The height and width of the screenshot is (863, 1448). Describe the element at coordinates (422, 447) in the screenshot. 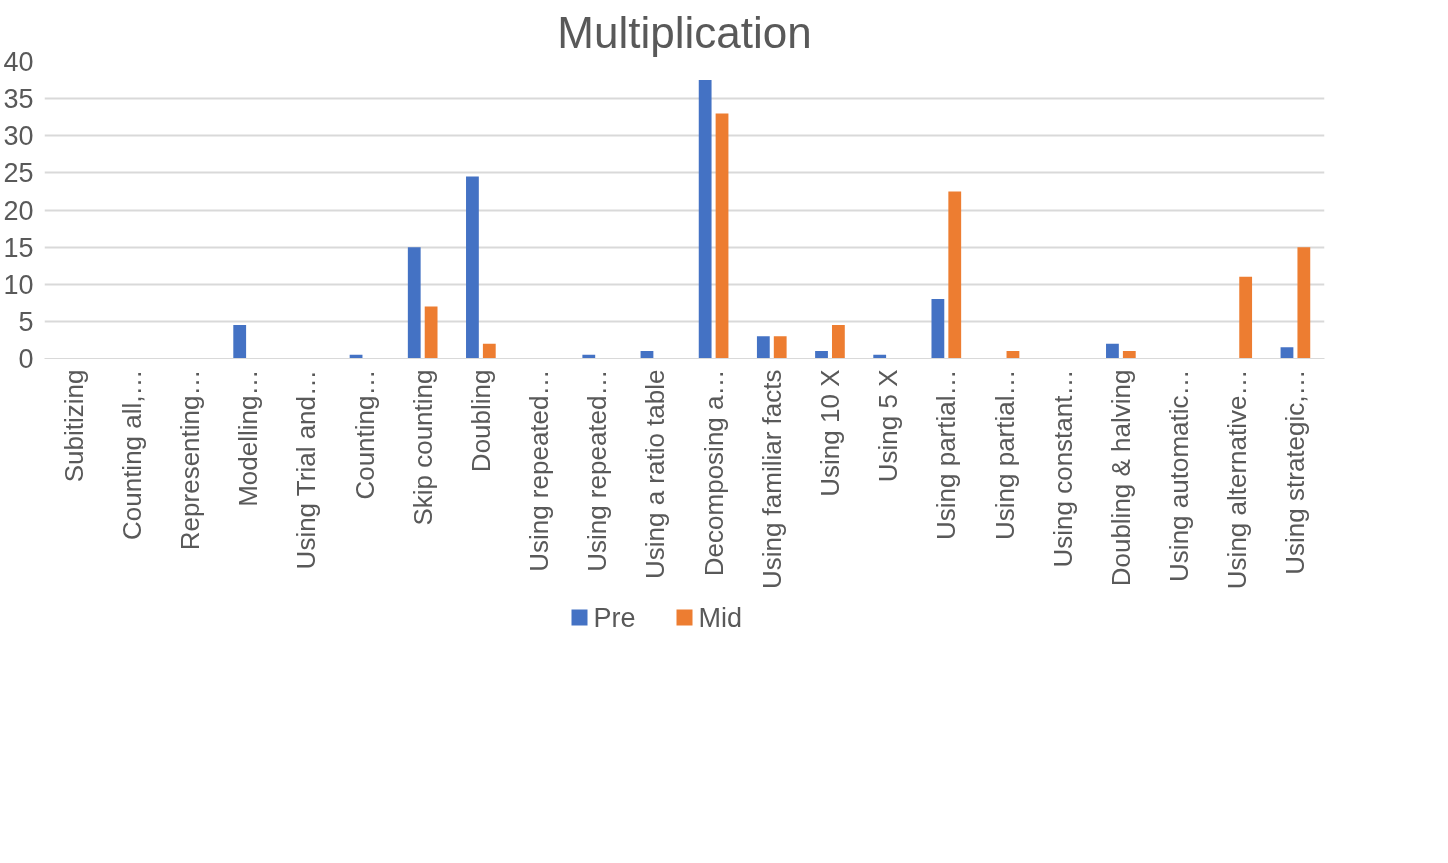

I see `x-tick-label: Skip counting` at that location.